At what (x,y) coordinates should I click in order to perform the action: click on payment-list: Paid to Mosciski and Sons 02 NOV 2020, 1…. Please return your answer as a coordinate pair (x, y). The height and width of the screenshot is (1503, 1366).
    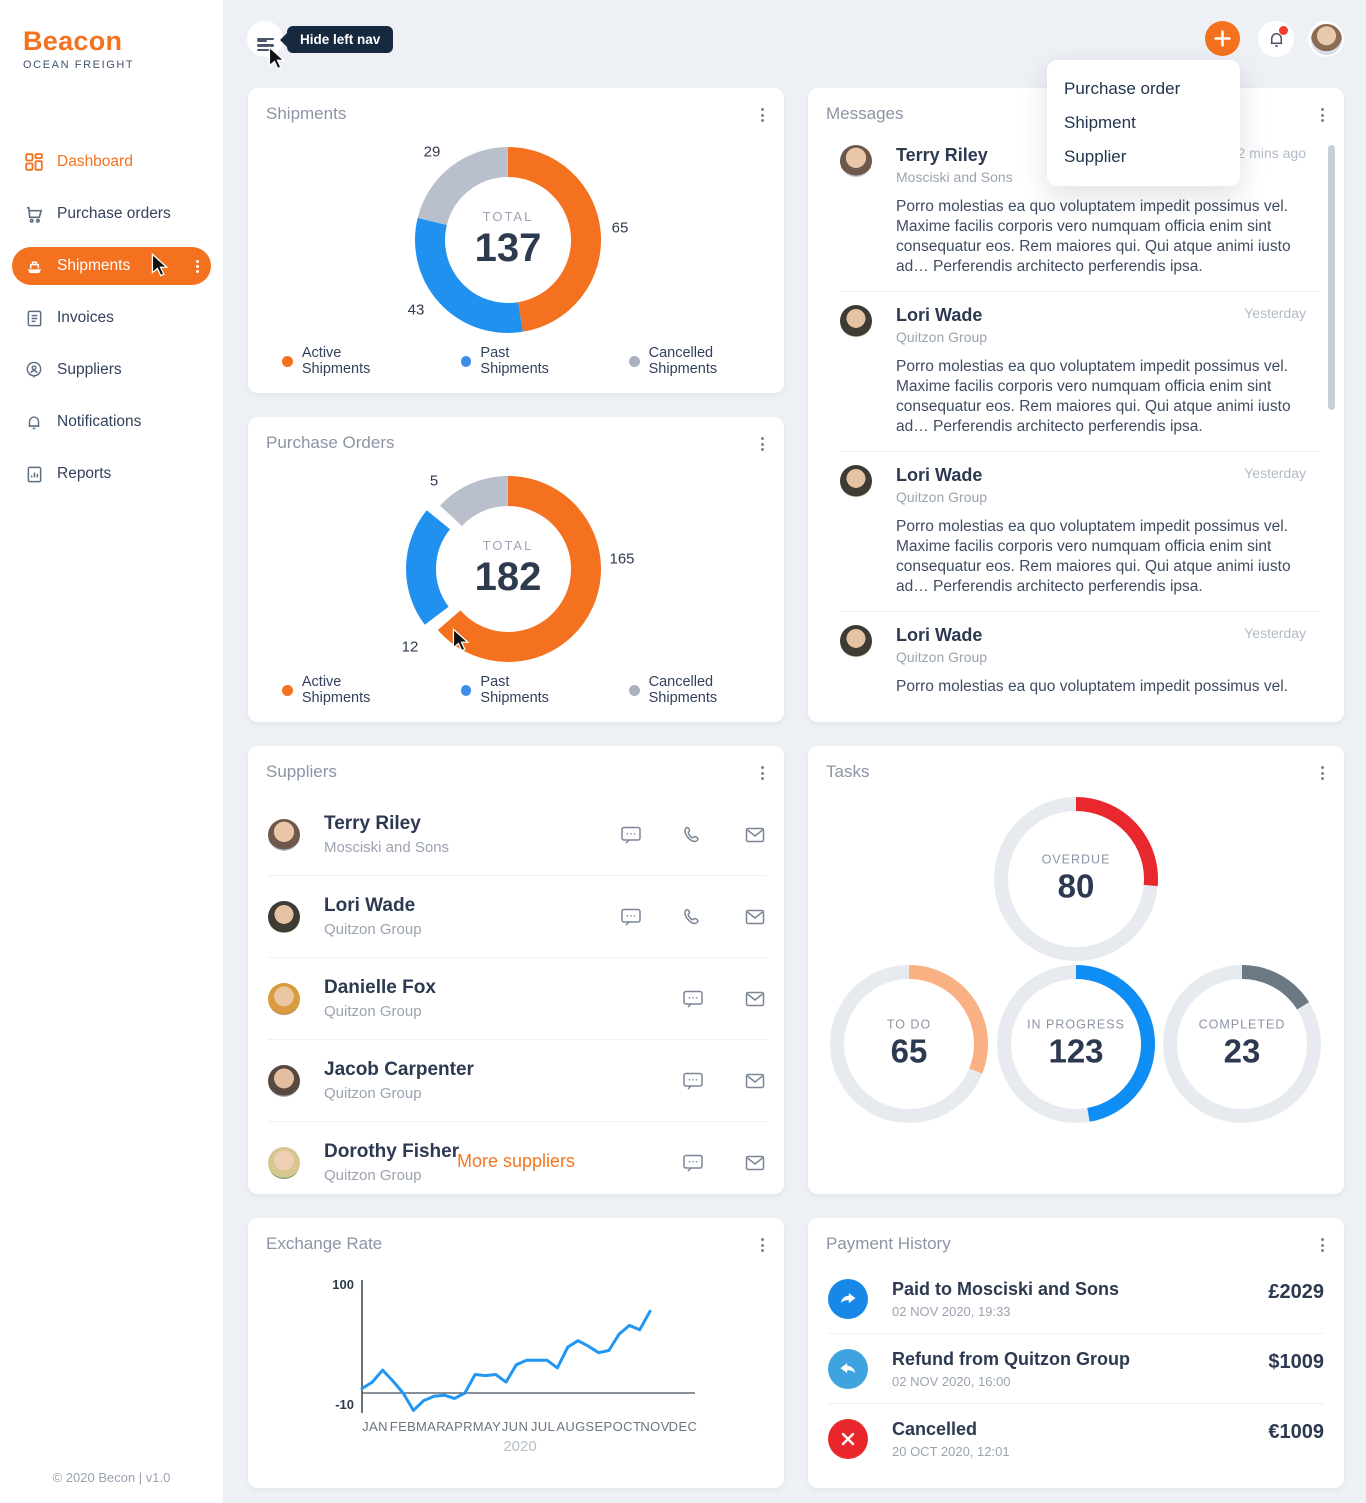
    Looking at the image, I should click on (1076, 1368).